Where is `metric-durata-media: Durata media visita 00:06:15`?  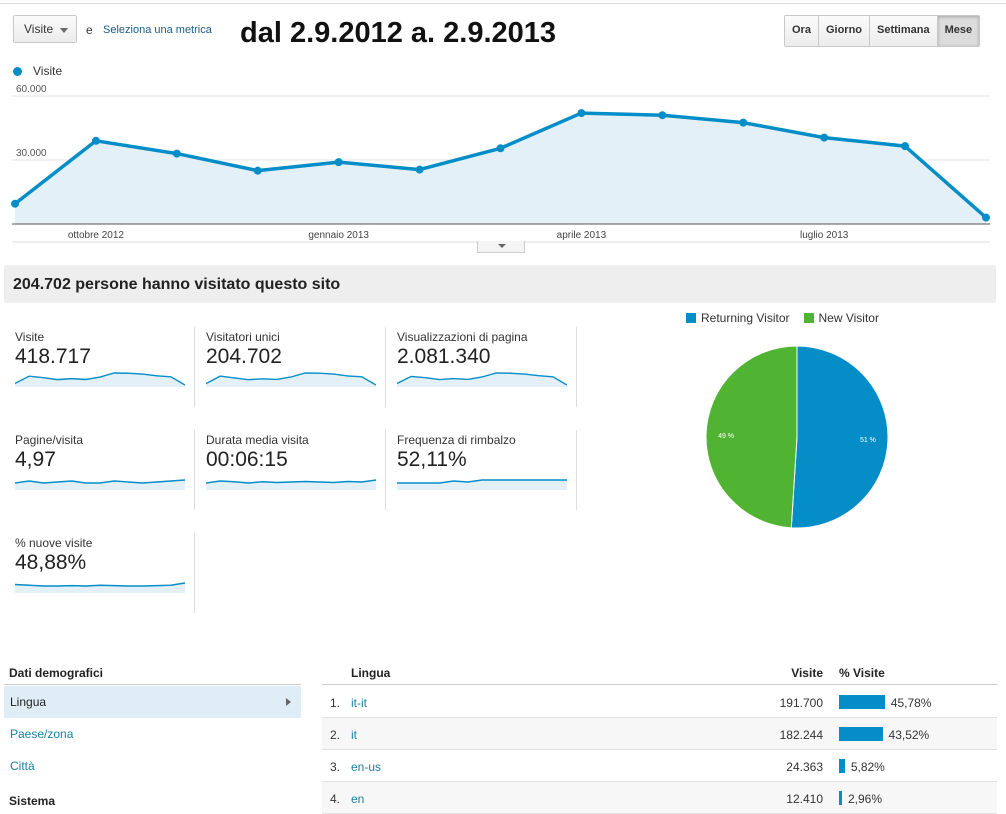 metric-durata-media: Durata media visita 00:06:15 is located at coordinates (296, 473).